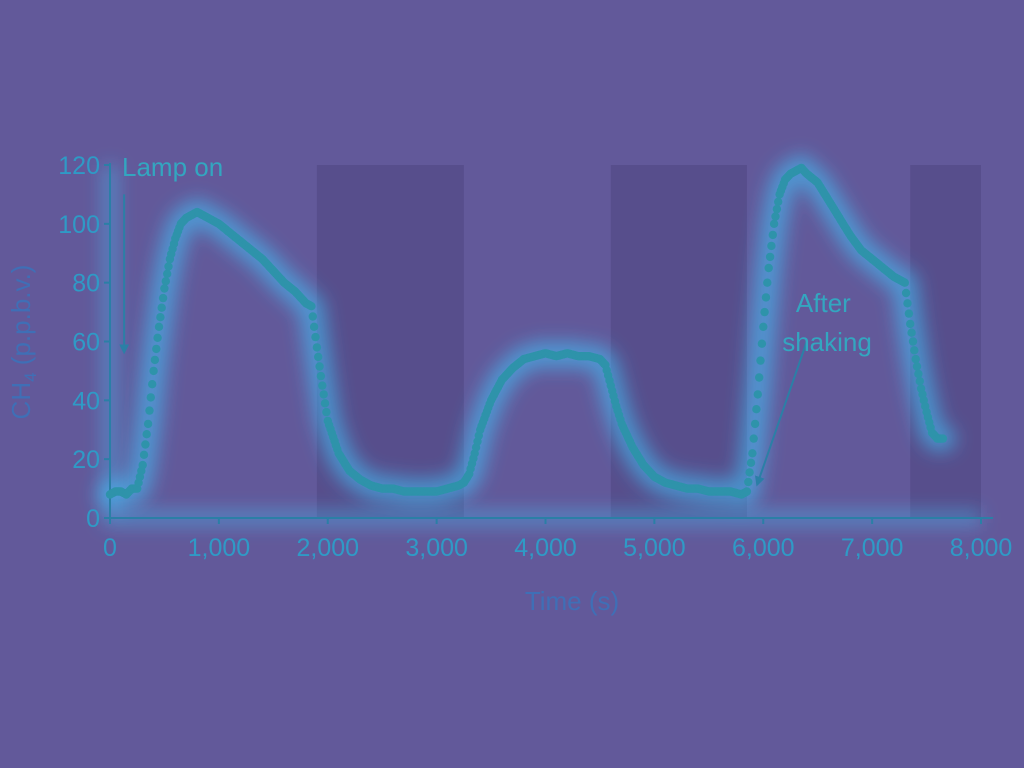  I want to click on x-axis-title: Time (s), so click(572, 601).